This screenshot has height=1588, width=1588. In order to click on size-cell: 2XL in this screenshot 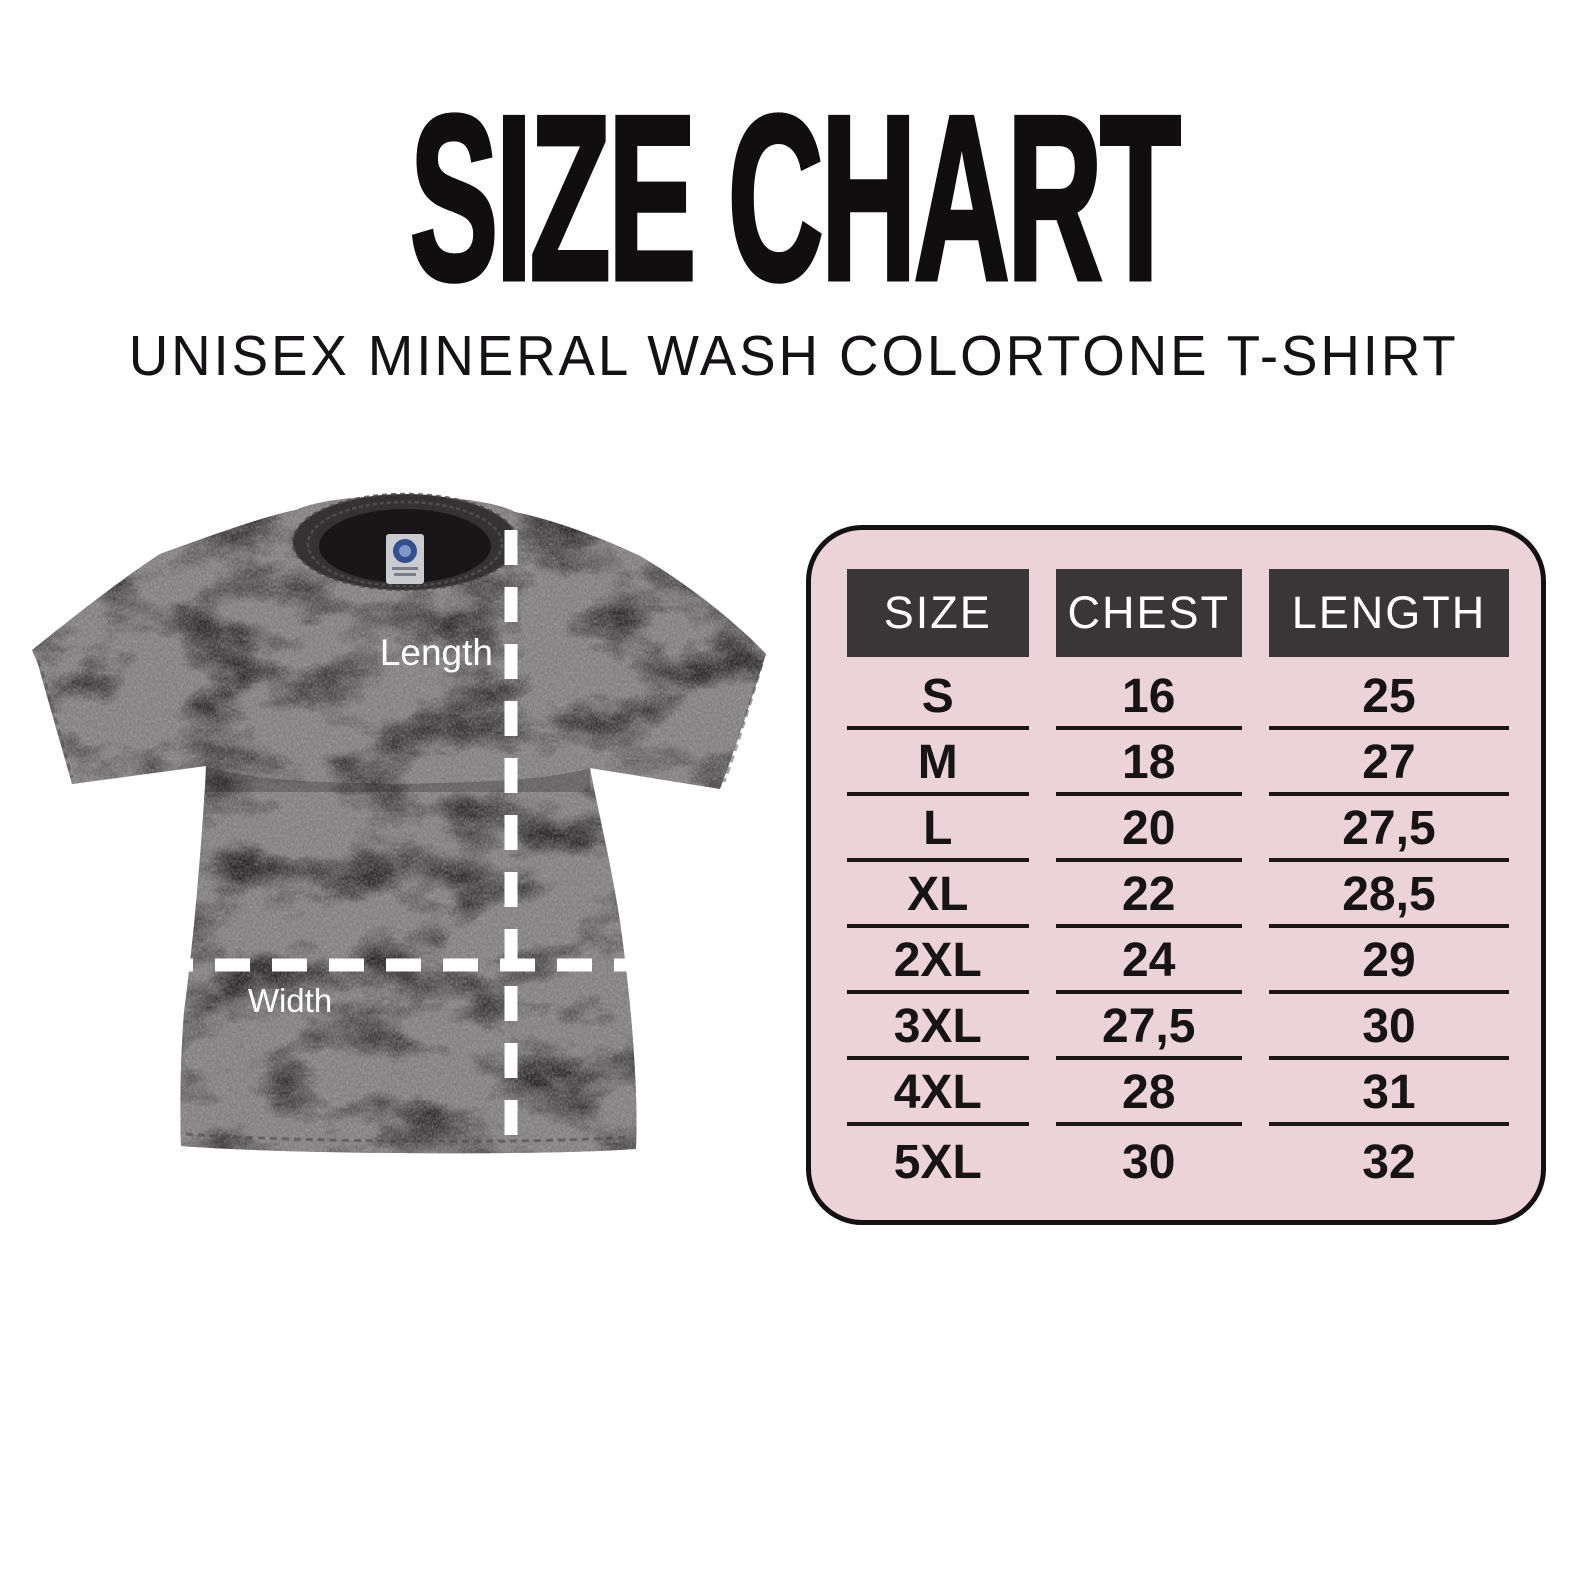, I will do `click(938, 961)`.